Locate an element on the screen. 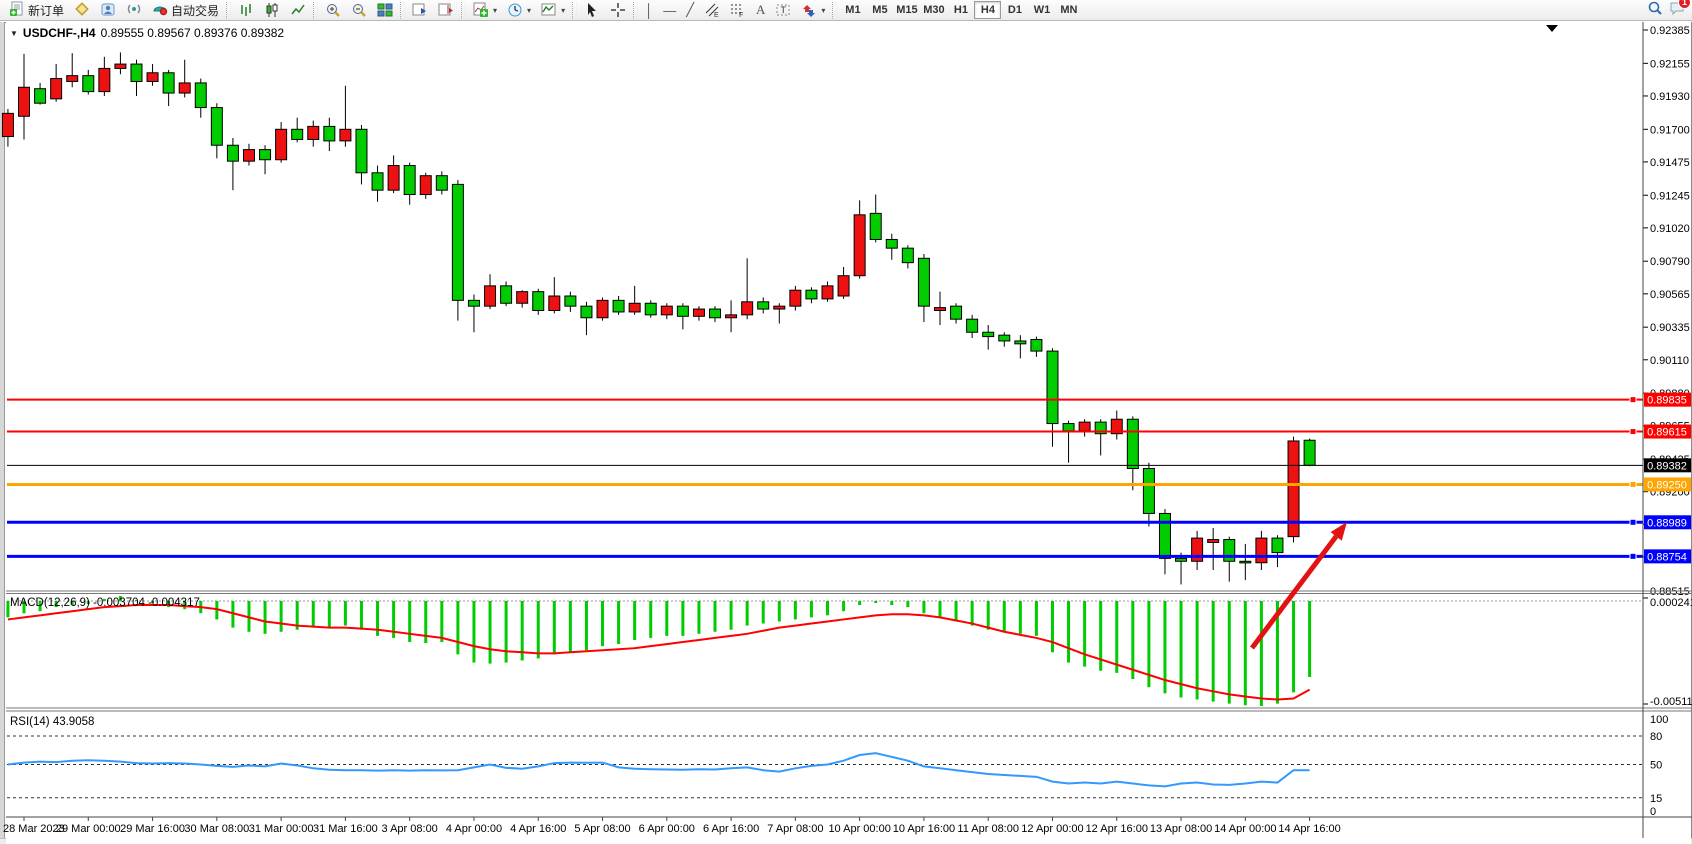 The image size is (1692, 844). channel-tool-button: E is located at coordinates (712, 10).